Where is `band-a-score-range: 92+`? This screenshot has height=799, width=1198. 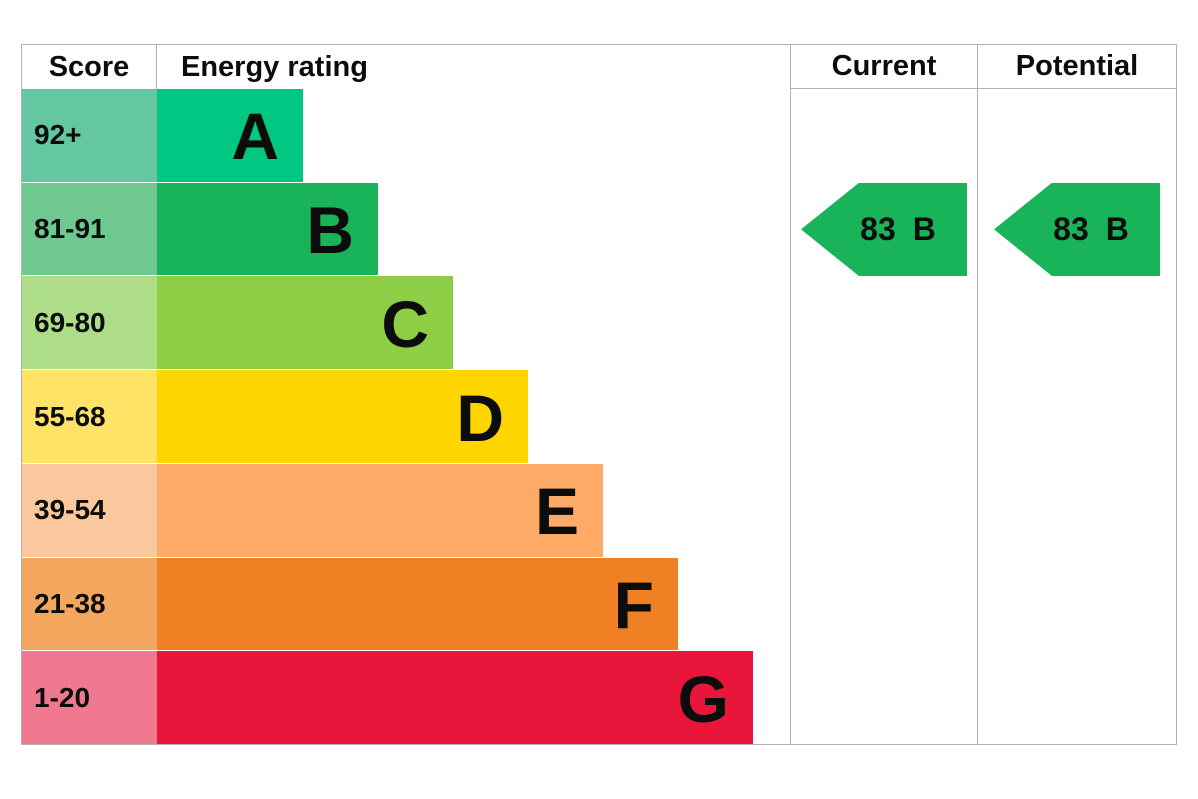
band-a-score-range: 92+ is located at coordinates (89, 135).